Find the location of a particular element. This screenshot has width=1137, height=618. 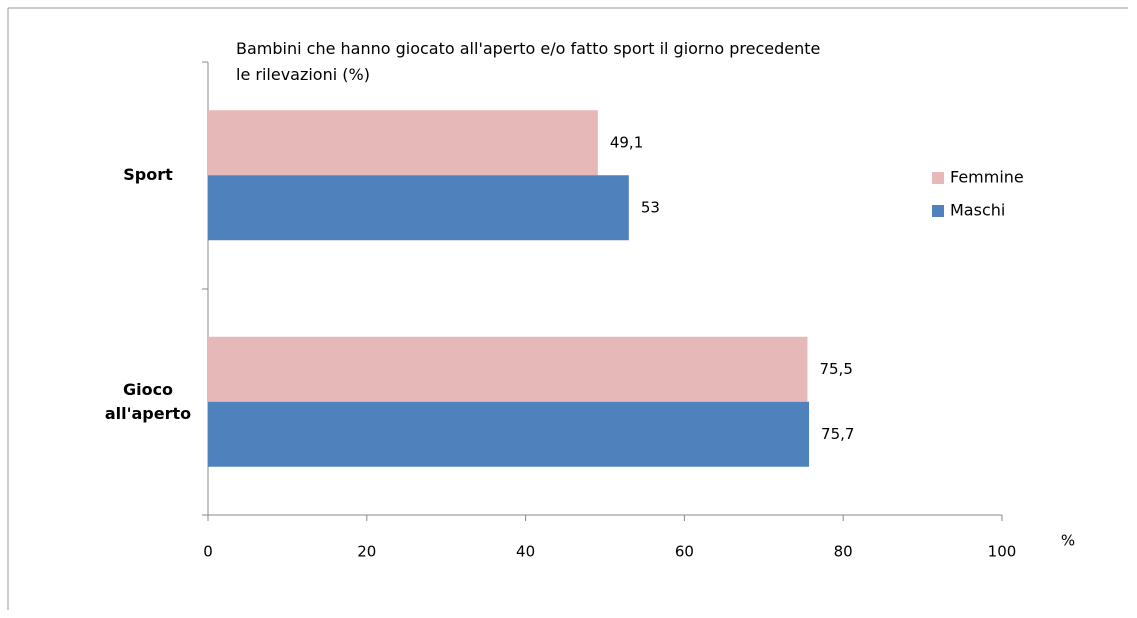

x-axis-label: % is located at coordinates (1068, 541).